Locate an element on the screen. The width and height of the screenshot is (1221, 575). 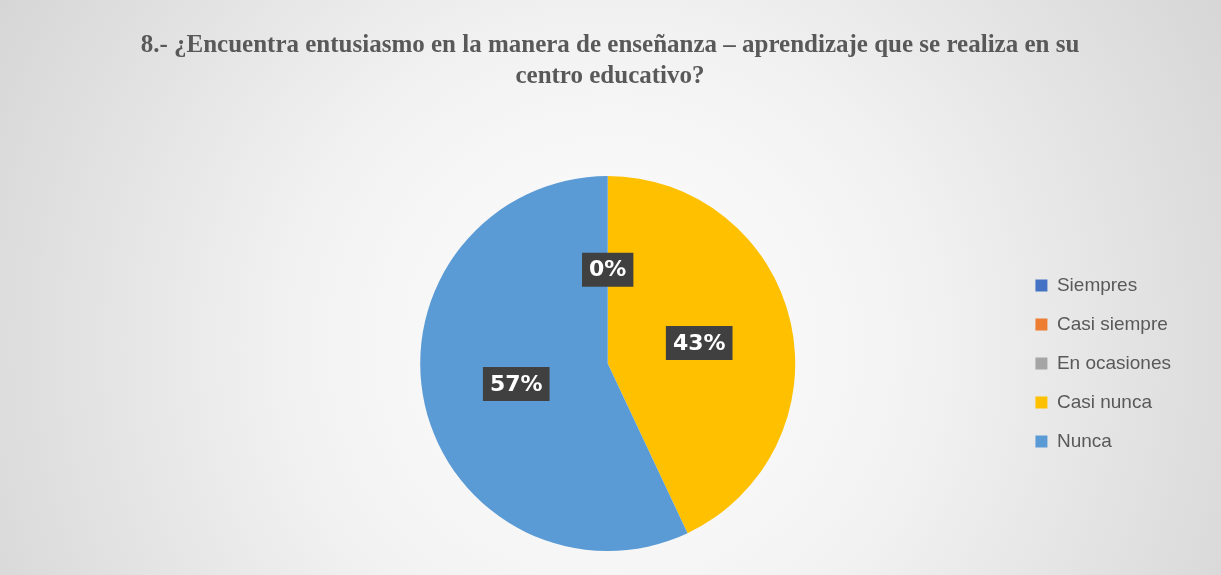
legend-label: En ocasiones is located at coordinates (1113, 362).